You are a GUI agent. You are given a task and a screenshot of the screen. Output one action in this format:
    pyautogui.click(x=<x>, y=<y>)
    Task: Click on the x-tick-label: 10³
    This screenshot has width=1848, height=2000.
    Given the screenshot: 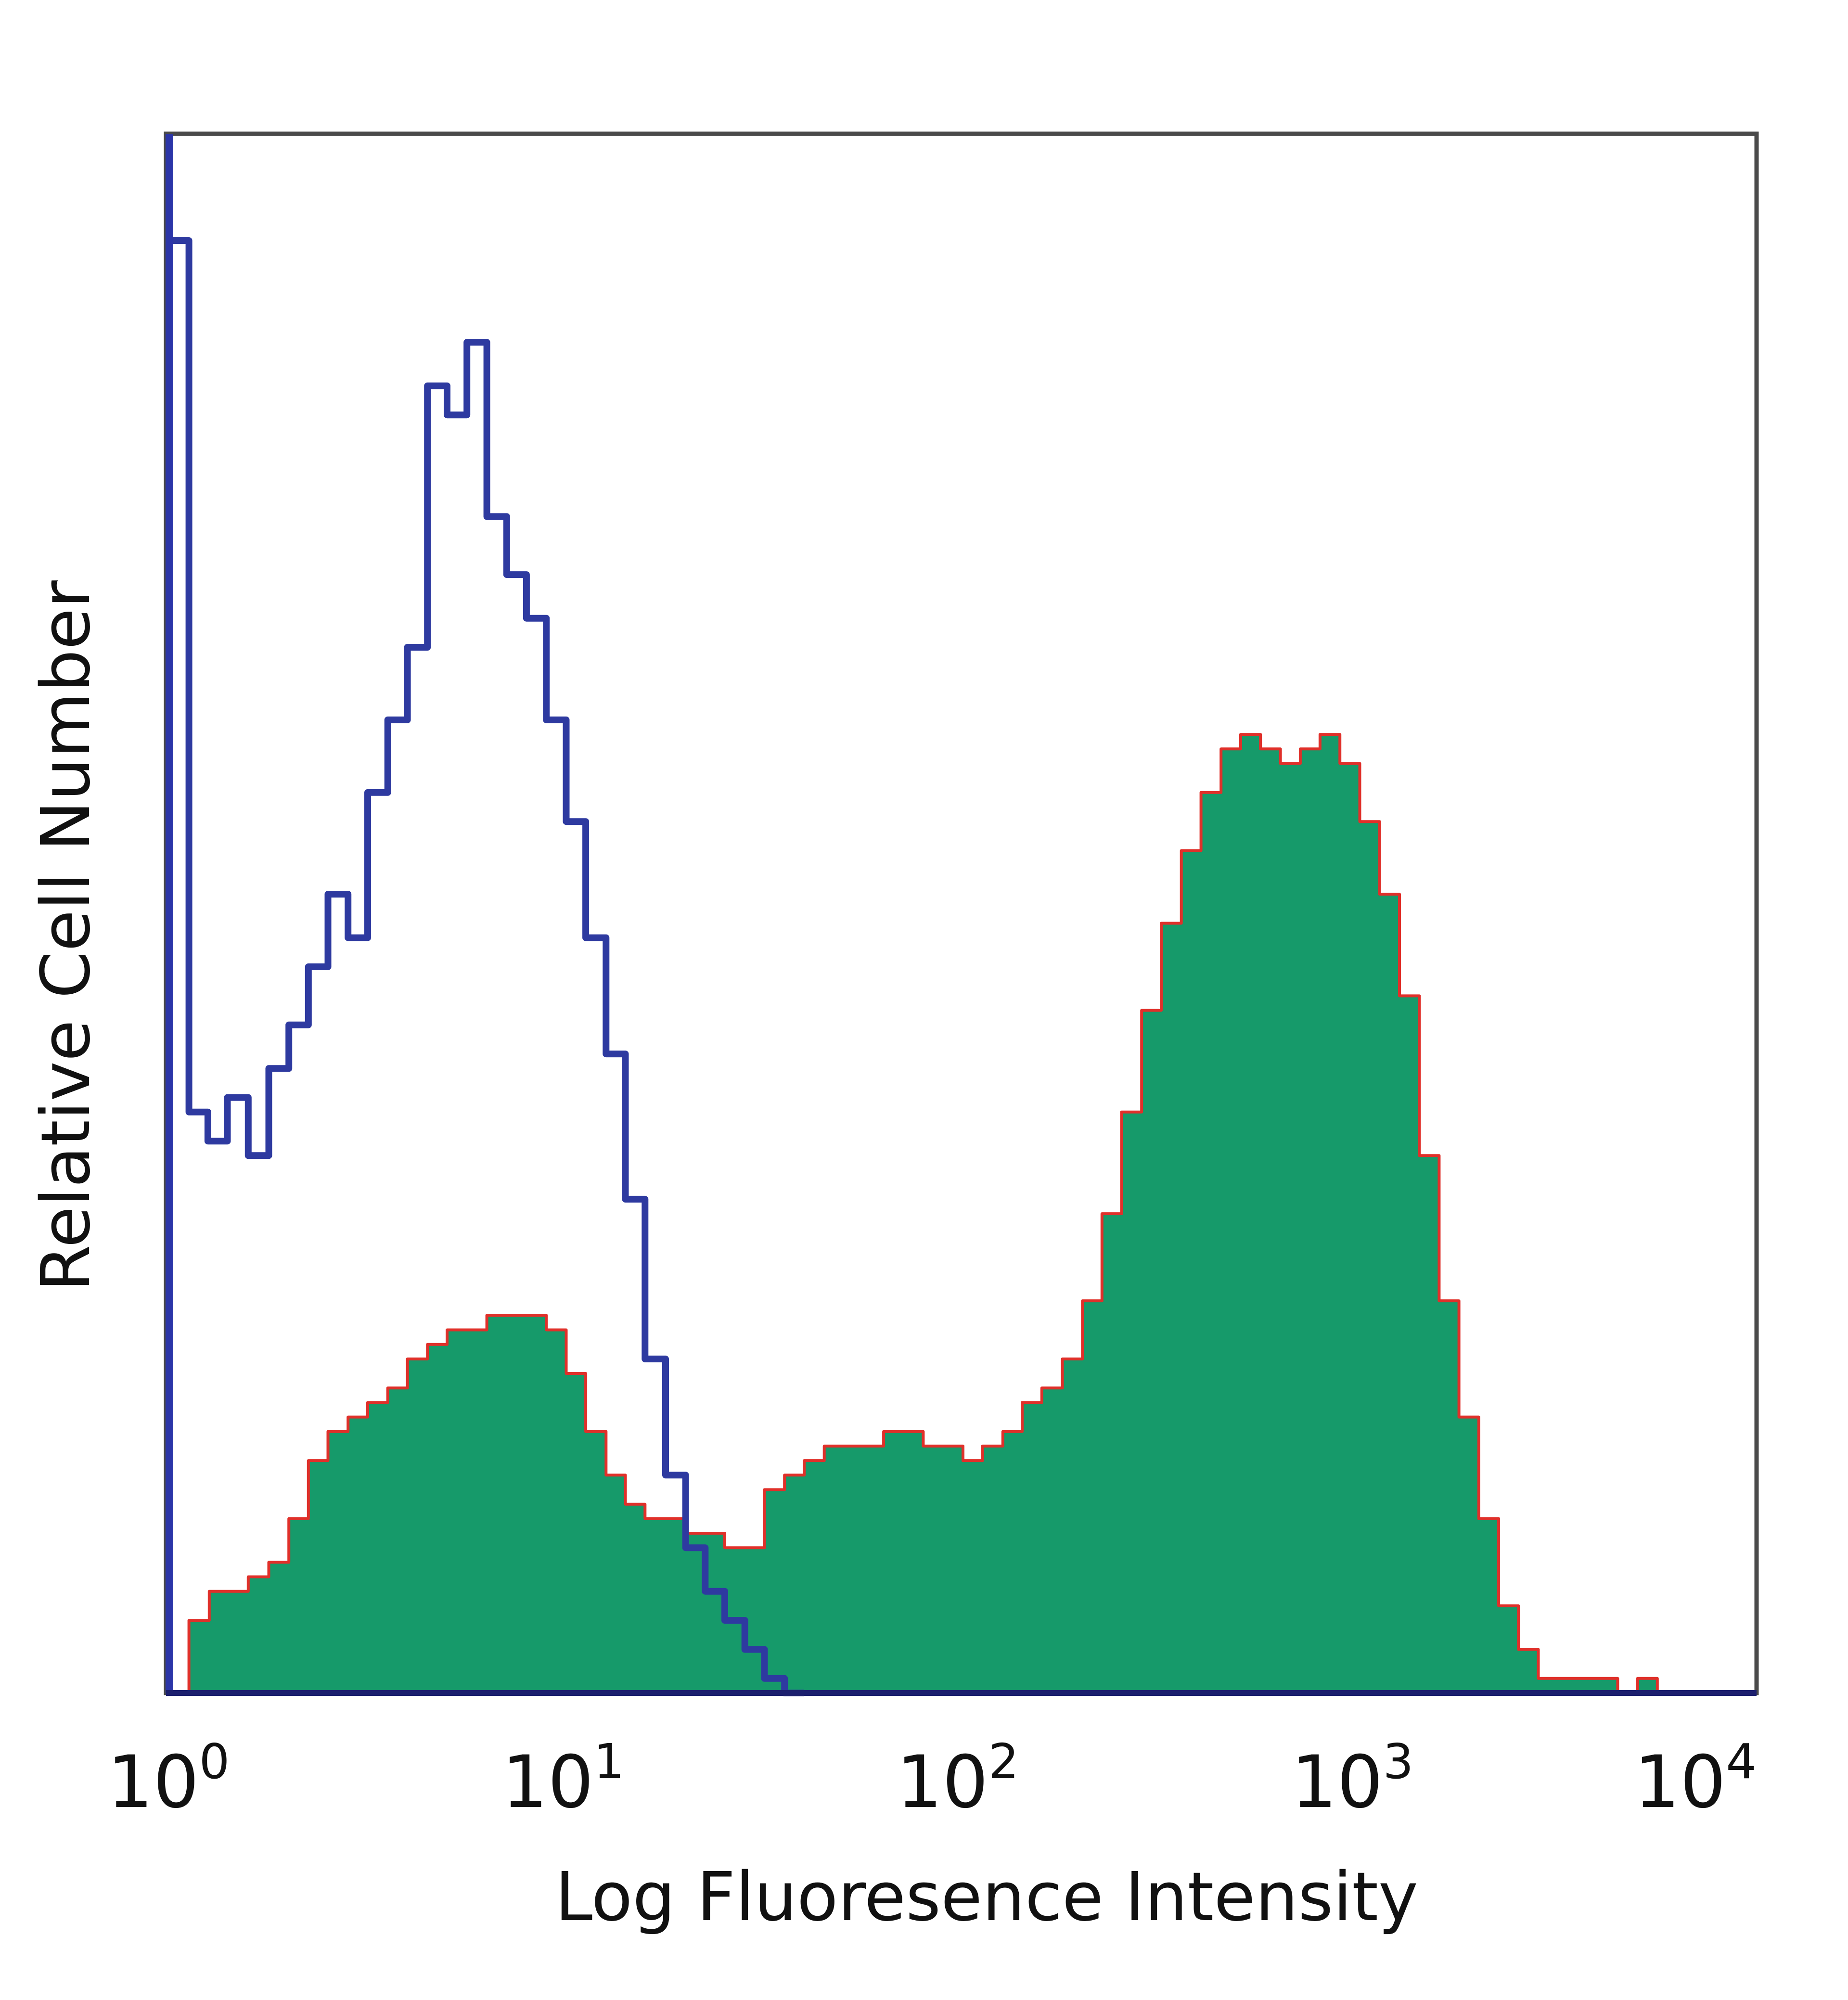 What is the action you would take?
    pyautogui.click(x=1352, y=1778)
    